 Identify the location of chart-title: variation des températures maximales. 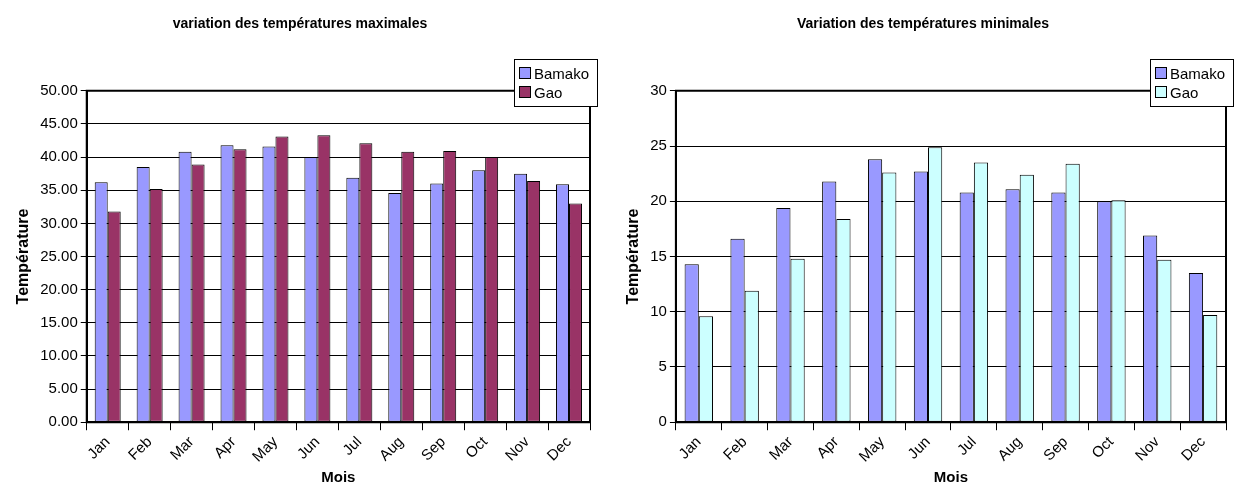
(300, 23).